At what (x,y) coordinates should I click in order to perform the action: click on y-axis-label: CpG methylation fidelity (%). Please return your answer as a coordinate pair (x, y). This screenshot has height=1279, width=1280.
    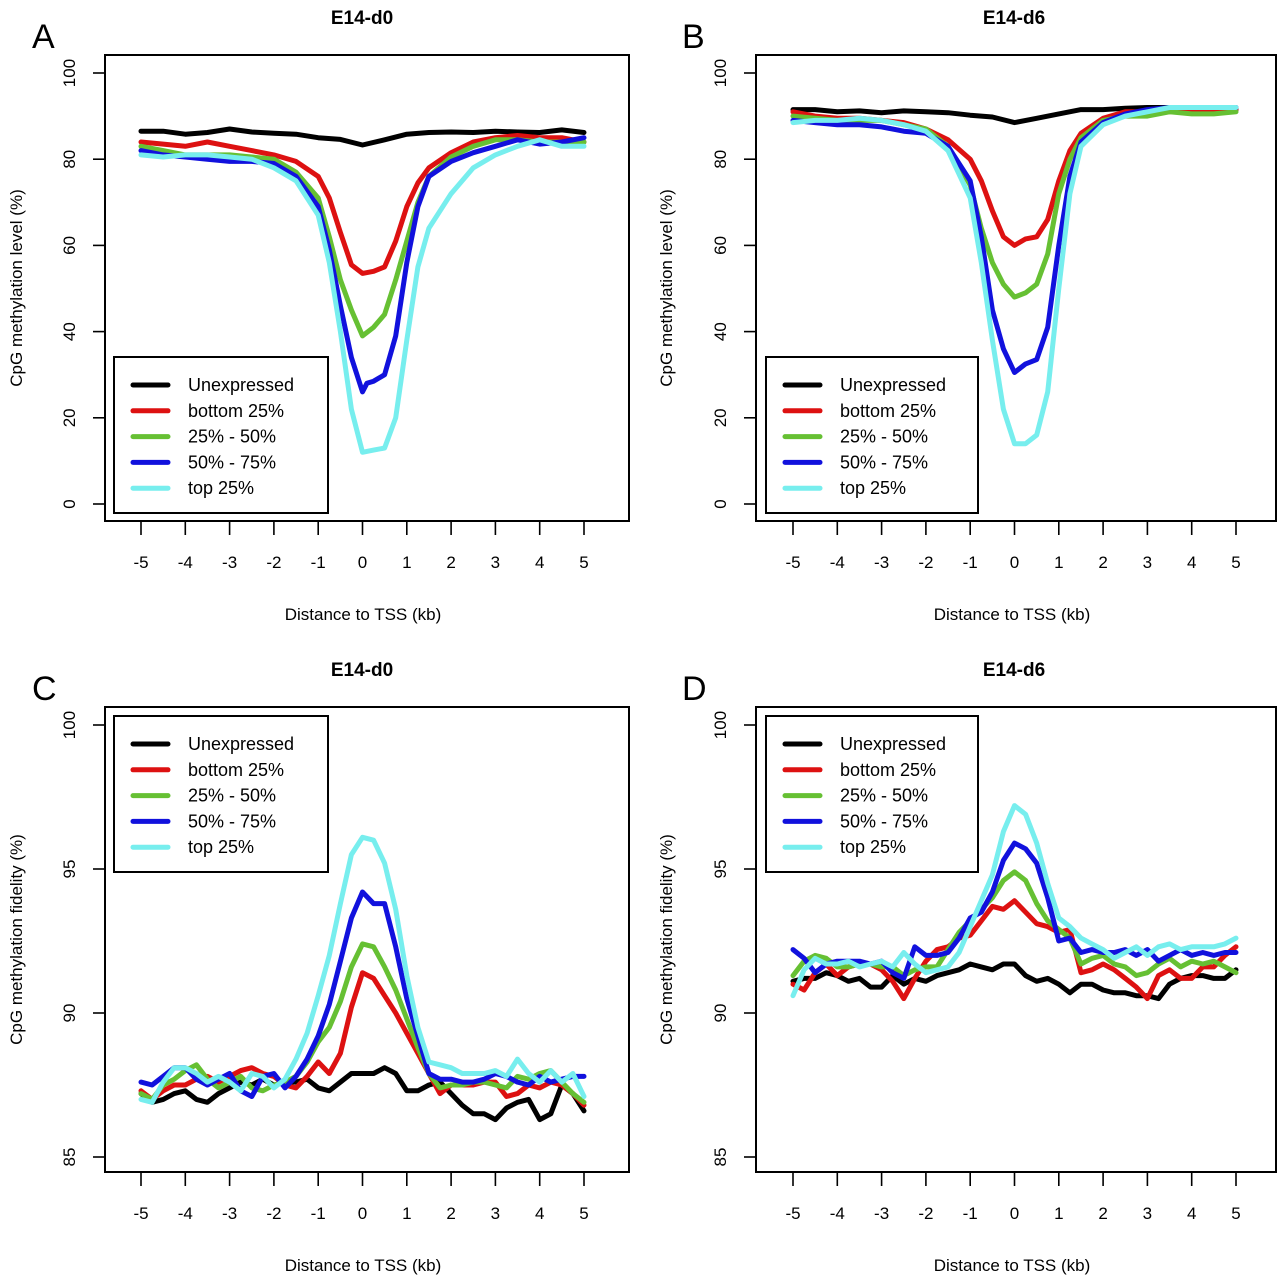
    Looking at the image, I should click on (666, 939).